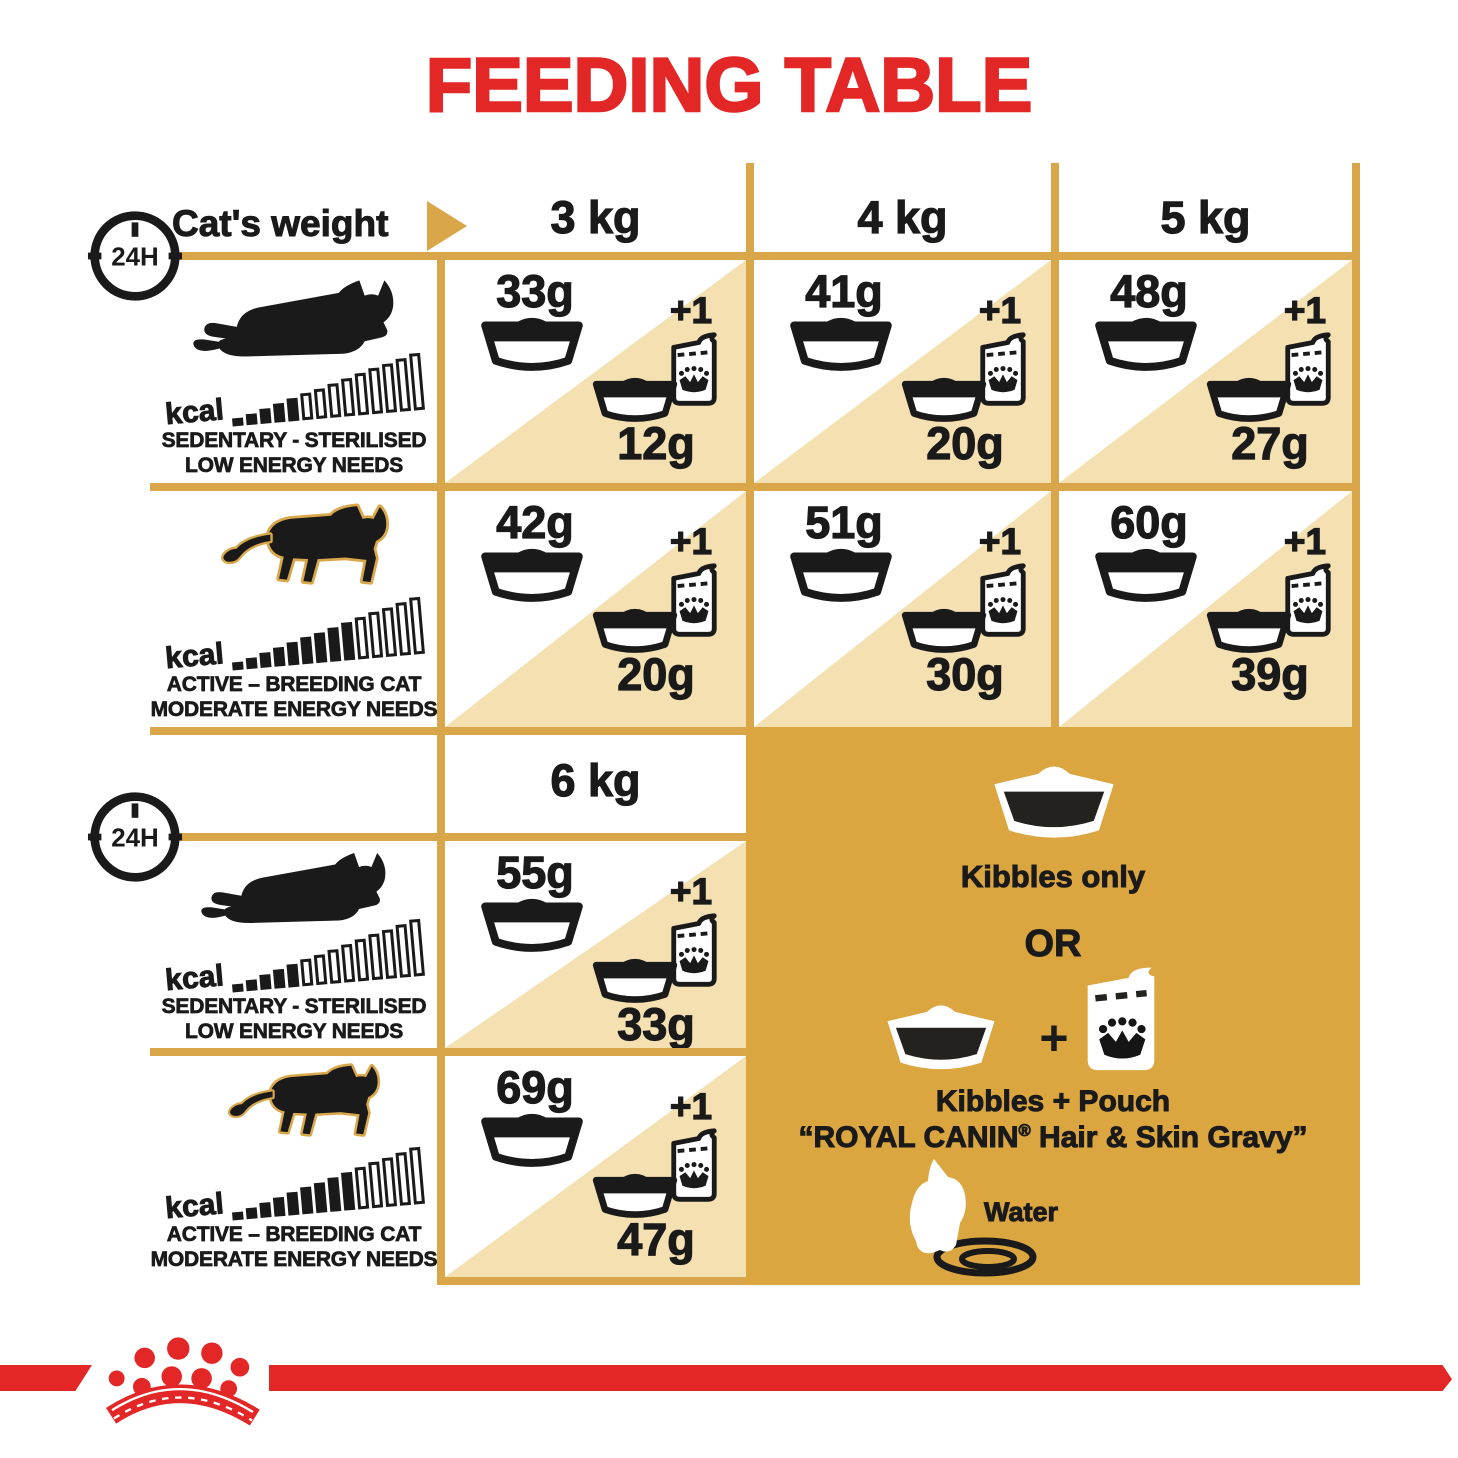 The image size is (1458, 1458). What do you see at coordinates (535, 522) in the screenshot?
I see `kibbles-amount: 42g` at bounding box center [535, 522].